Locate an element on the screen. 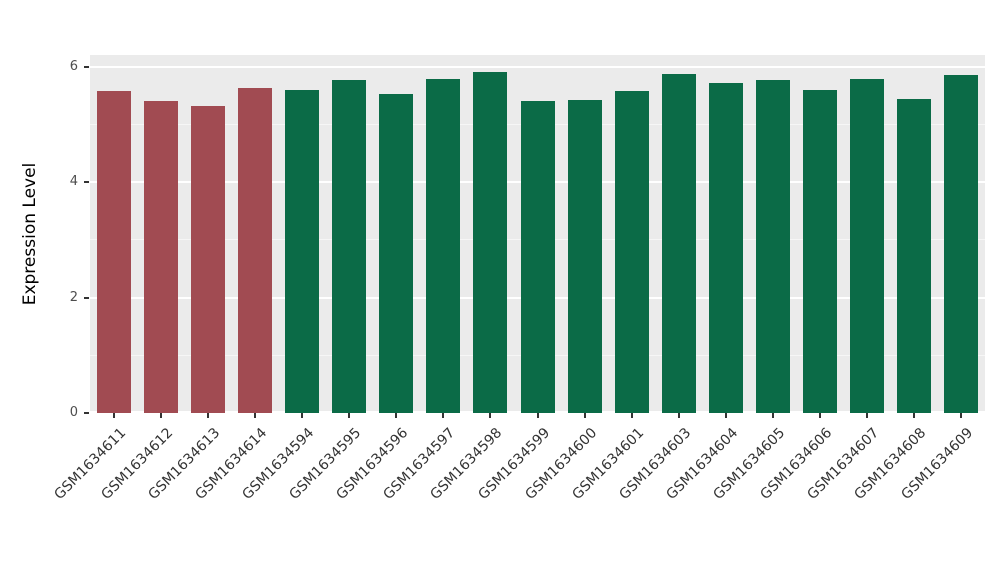 The width and height of the screenshot is (1000, 580). bar-GSM1634612 is located at coordinates (161, 257).